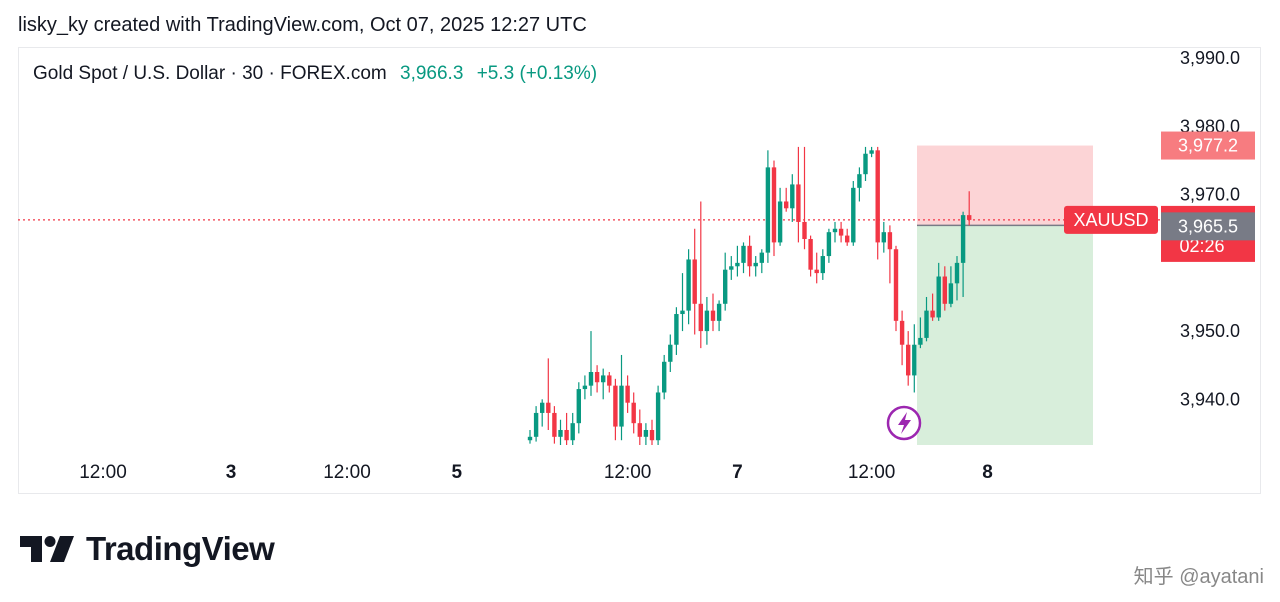  What do you see at coordinates (103, 472) in the screenshot?
I see `time-tick-label: 12:00` at bounding box center [103, 472].